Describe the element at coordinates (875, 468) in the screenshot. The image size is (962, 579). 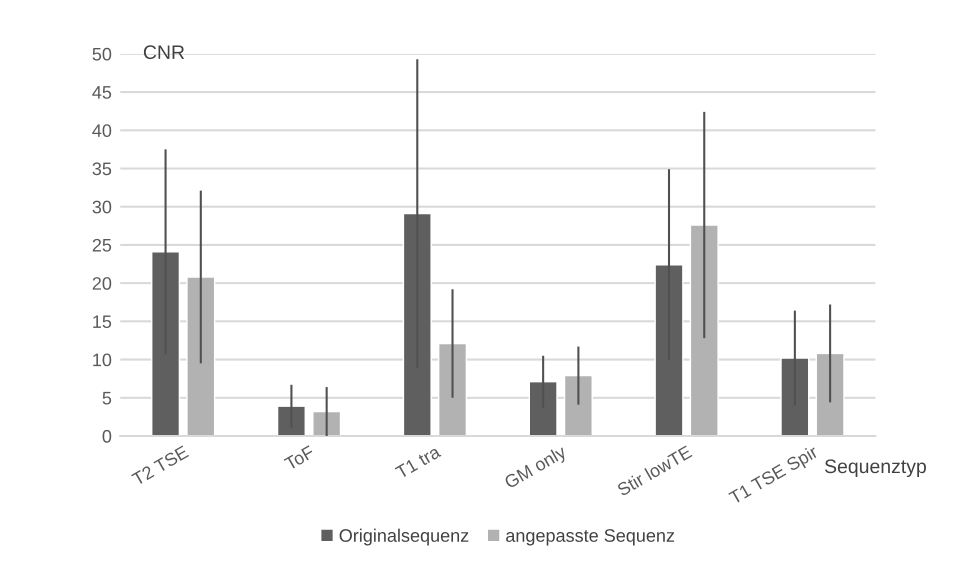
I see `x-axis-title: Sequenztyp` at that location.